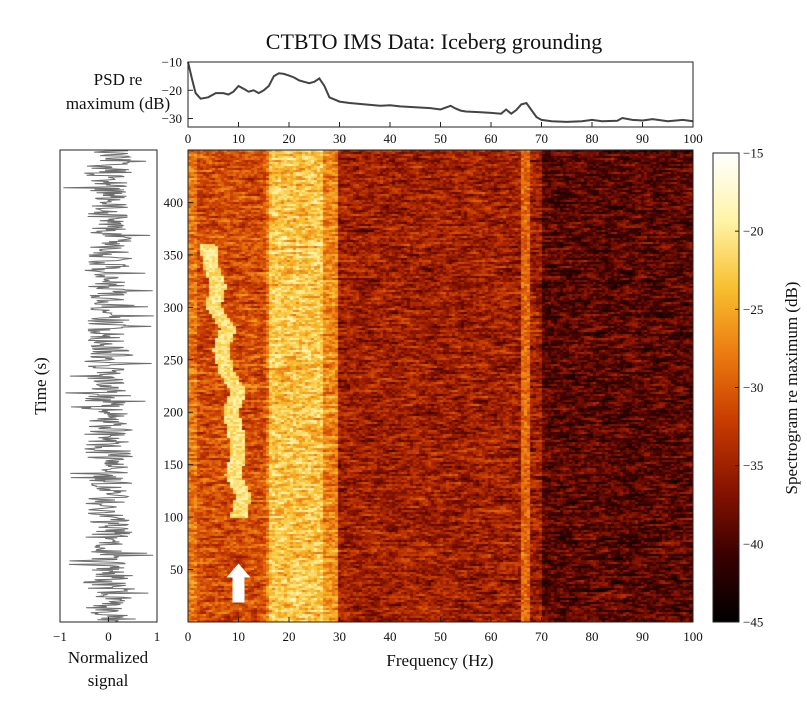  Describe the element at coordinates (174, 464) in the screenshot. I see `spectrogram-ytick-label: 150` at that location.